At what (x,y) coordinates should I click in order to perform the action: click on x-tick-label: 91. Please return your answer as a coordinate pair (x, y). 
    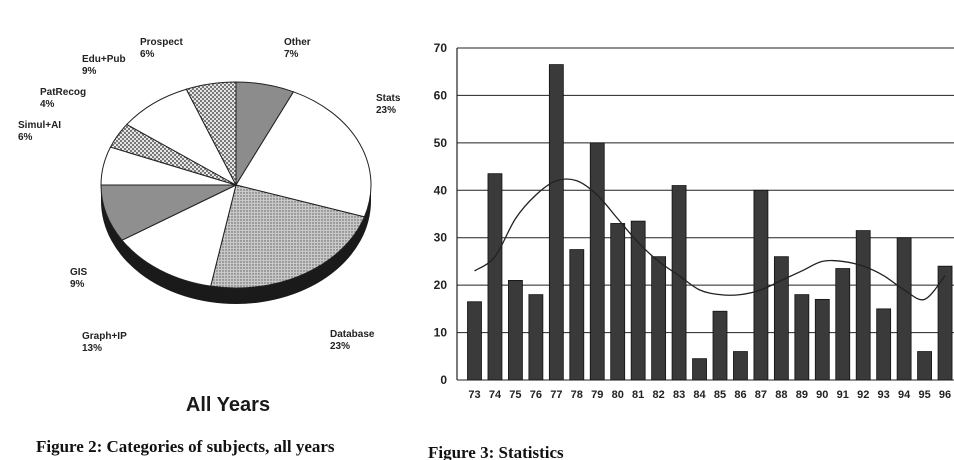
    Looking at the image, I should click on (843, 395).